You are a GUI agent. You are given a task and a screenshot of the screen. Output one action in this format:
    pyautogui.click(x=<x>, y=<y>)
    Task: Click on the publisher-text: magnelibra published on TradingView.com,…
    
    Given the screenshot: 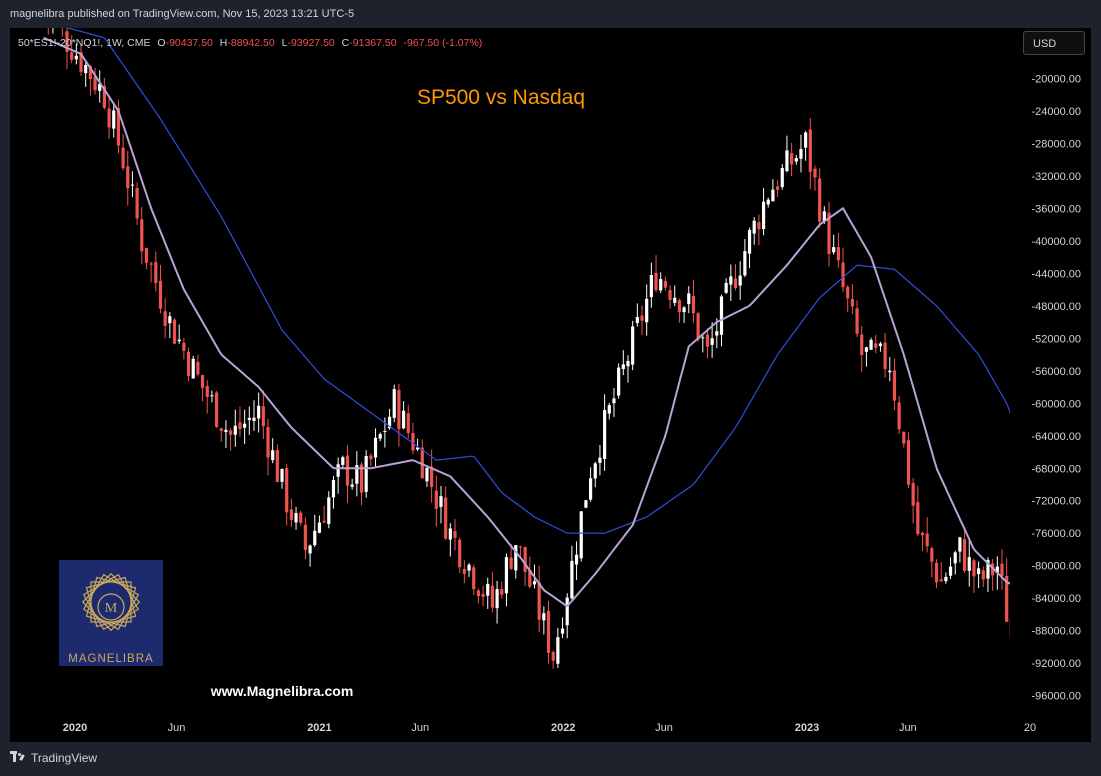 What is the action you would take?
    pyautogui.click(x=182, y=14)
    